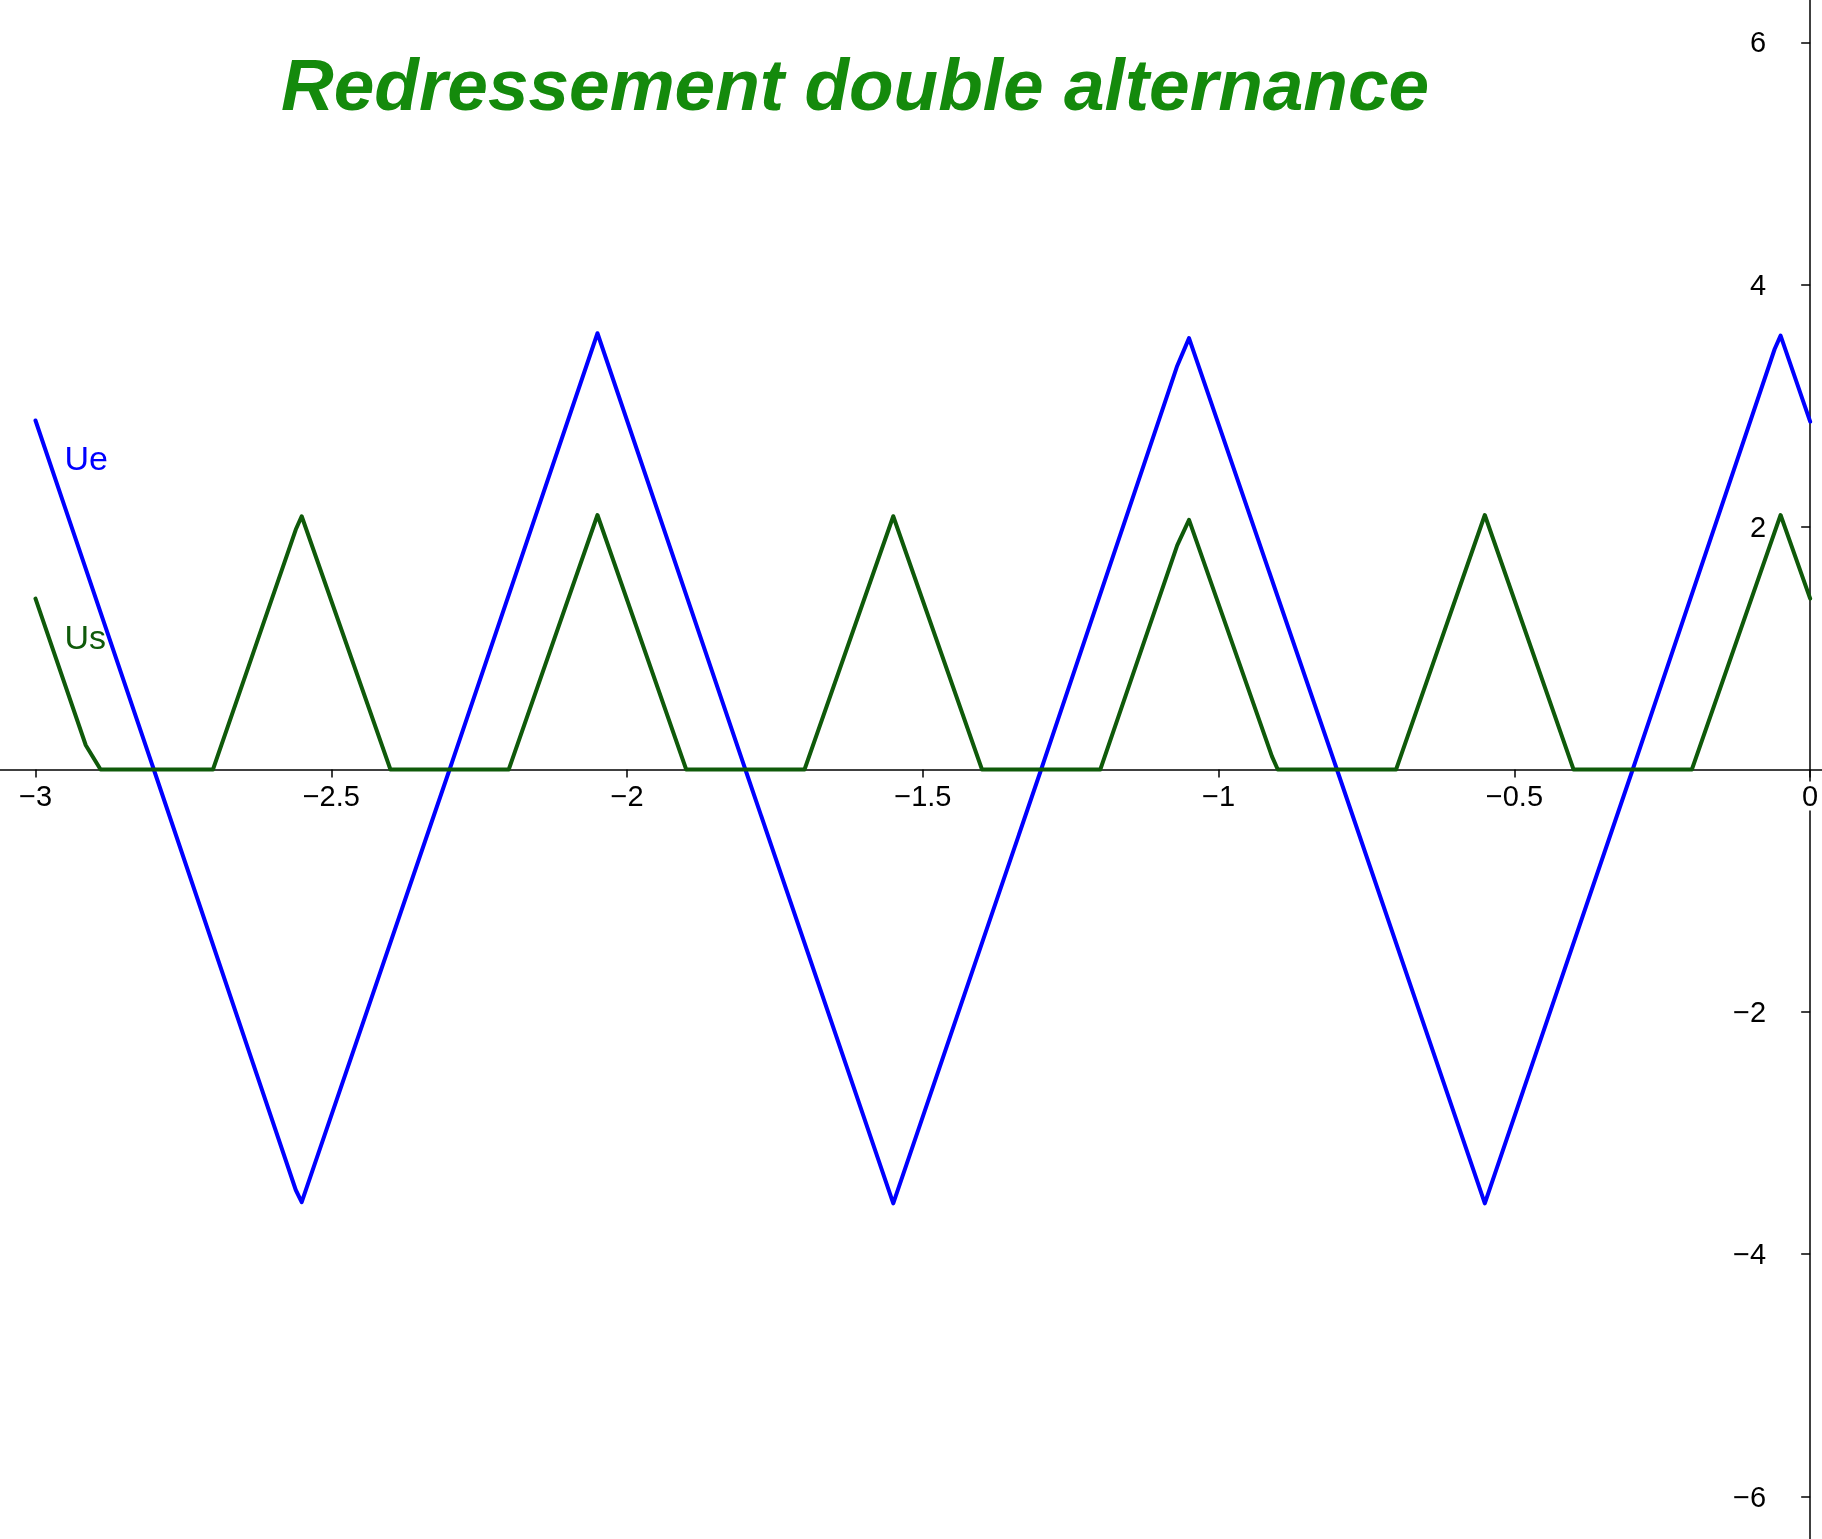  What do you see at coordinates (35, 796) in the screenshot?
I see `x-tick-label: −3` at bounding box center [35, 796].